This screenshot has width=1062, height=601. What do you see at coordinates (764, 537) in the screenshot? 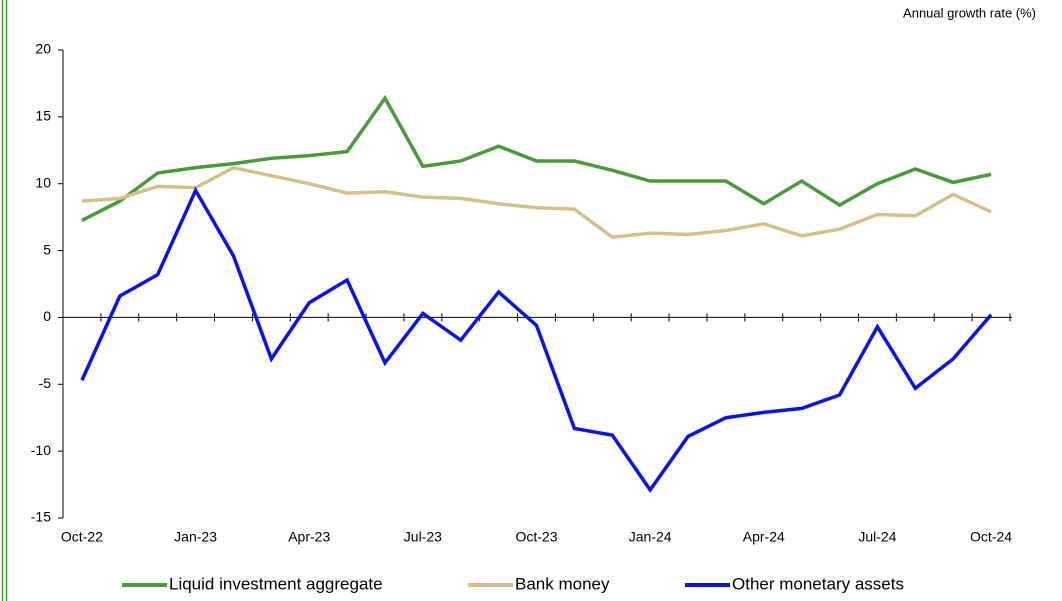
I see `x-tick-label: Apr-24` at bounding box center [764, 537].